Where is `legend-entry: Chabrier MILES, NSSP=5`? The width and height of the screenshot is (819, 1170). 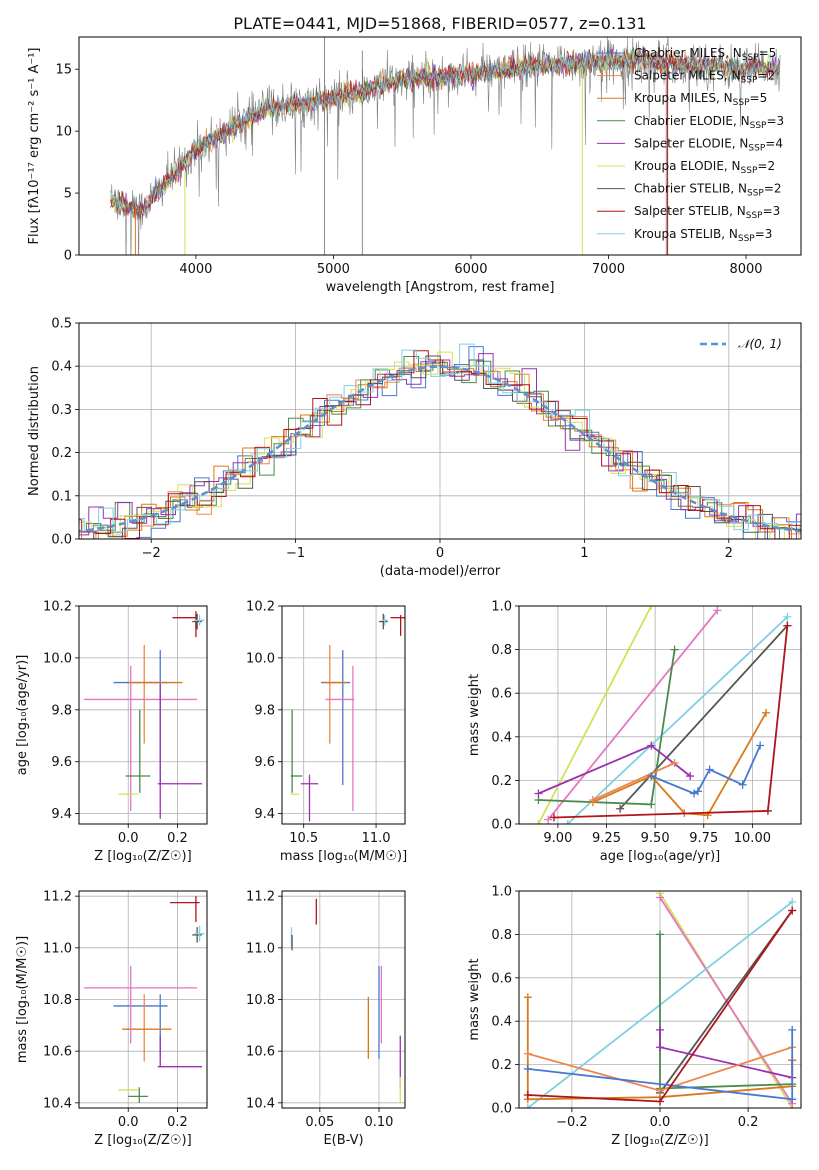 legend-entry: Chabrier MILES, NSSP=5 is located at coordinates (686, 54).